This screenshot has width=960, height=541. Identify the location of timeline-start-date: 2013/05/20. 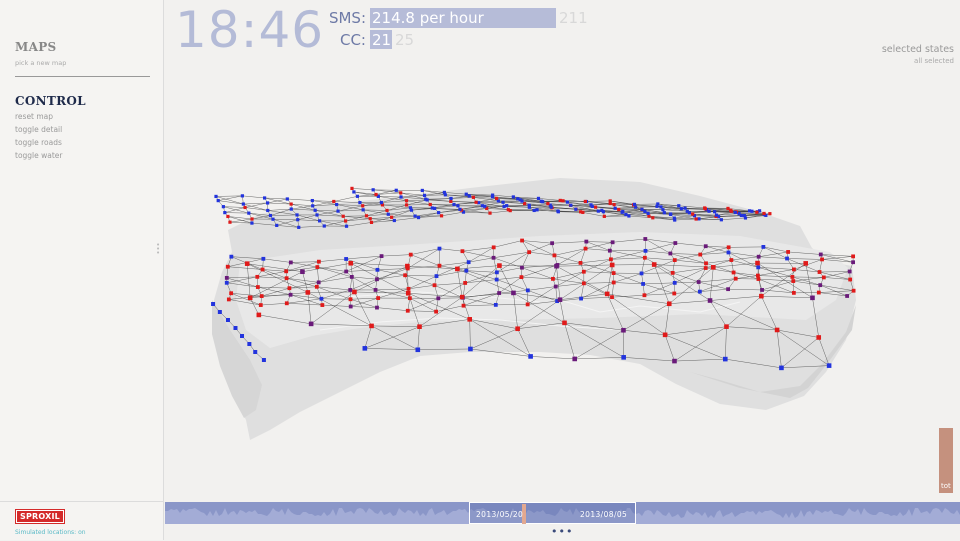
(499, 514).